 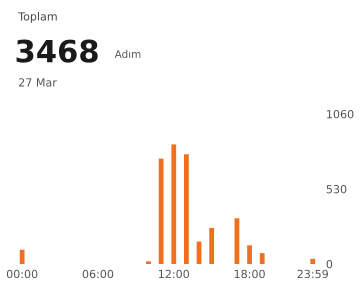 What do you see at coordinates (22, 274) in the screenshot?
I see `x-tick-label: 00:00` at bounding box center [22, 274].